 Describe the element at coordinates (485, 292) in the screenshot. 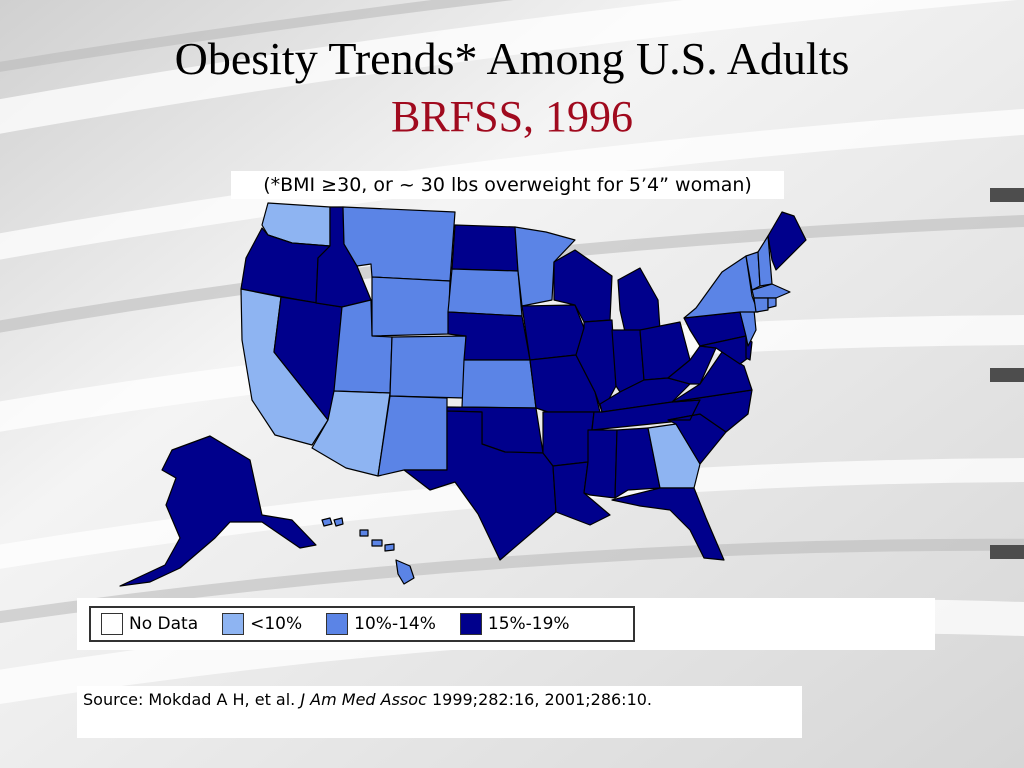

I see `state-south-dakota` at that location.